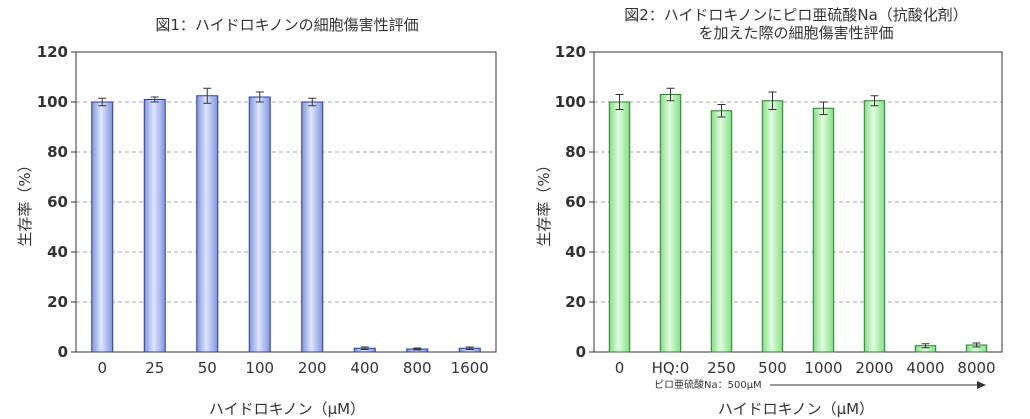 Image resolution: width=1030 pixels, height=419 pixels. What do you see at coordinates (57, 152) in the screenshot?
I see `chart1-y-tick-label: 80` at bounding box center [57, 152].